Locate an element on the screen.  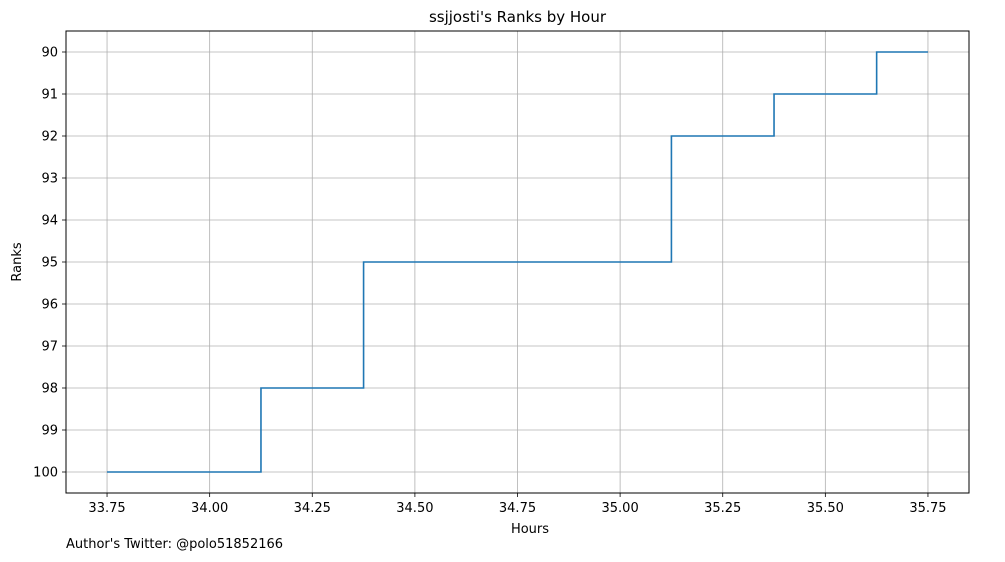
y-axis-label: Ranks is located at coordinates (17, 261).